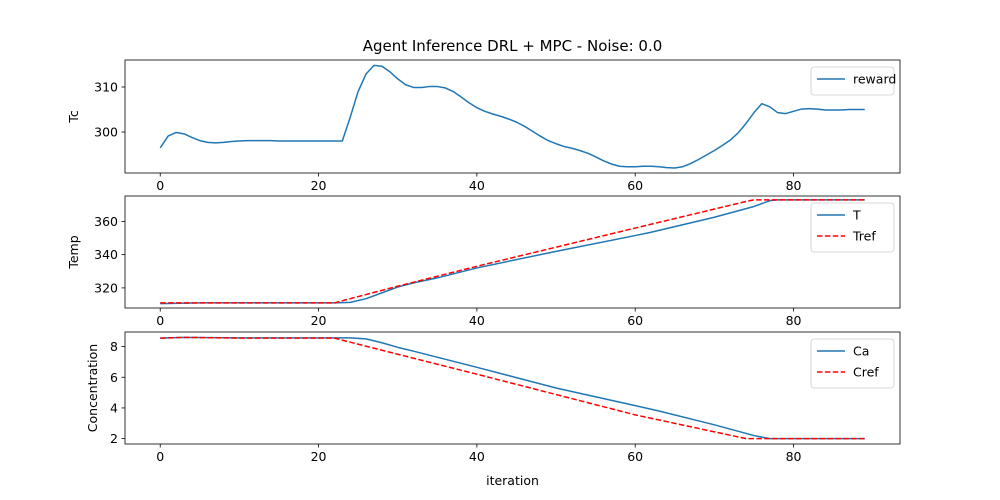 The width and height of the screenshot is (1000, 500). What do you see at coordinates (513, 46) in the screenshot?
I see `chart-title: Agent Inference DRL + MPC - Noise: 0.0` at bounding box center [513, 46].